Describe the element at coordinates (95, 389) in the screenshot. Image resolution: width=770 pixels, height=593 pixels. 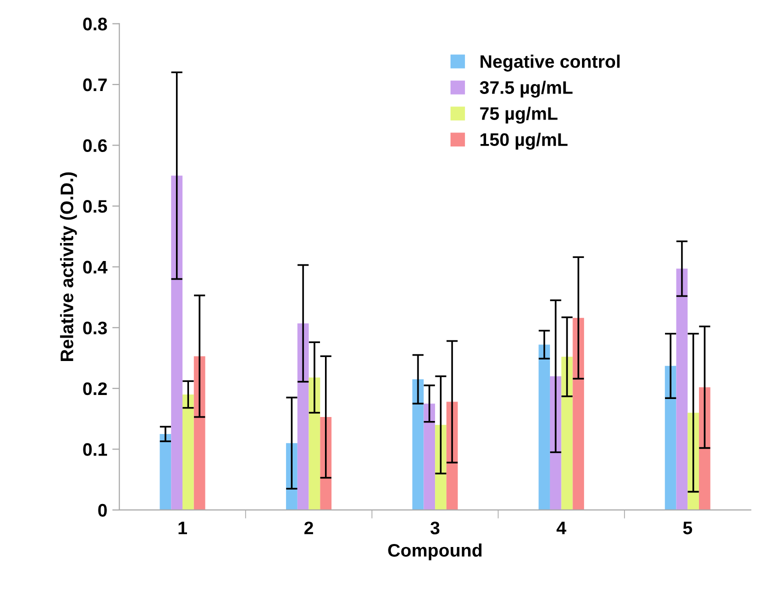
I see `y-tick-label: 0.2` at that location.